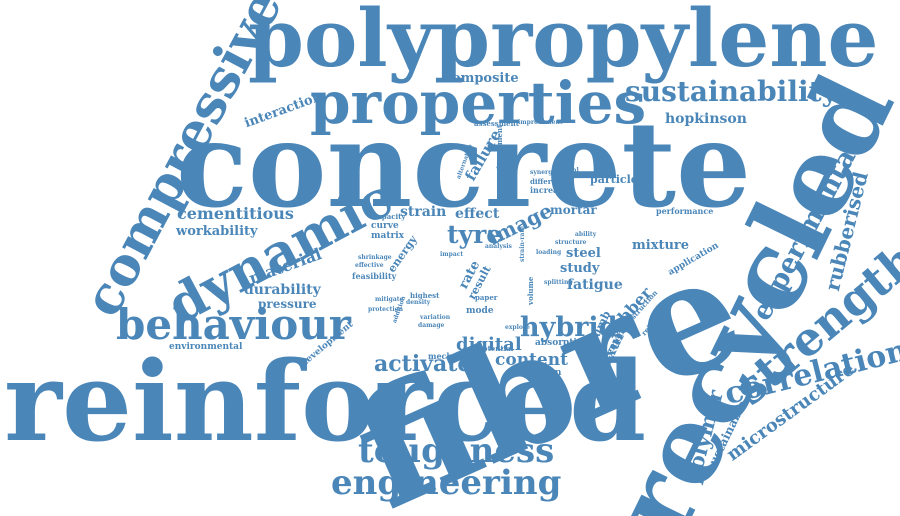 The width and height of the screenshot is (900, 516). Describe the element at coordinates (374, 276) in the screenshot. I see `word-feasibility: feasibility` at that location.